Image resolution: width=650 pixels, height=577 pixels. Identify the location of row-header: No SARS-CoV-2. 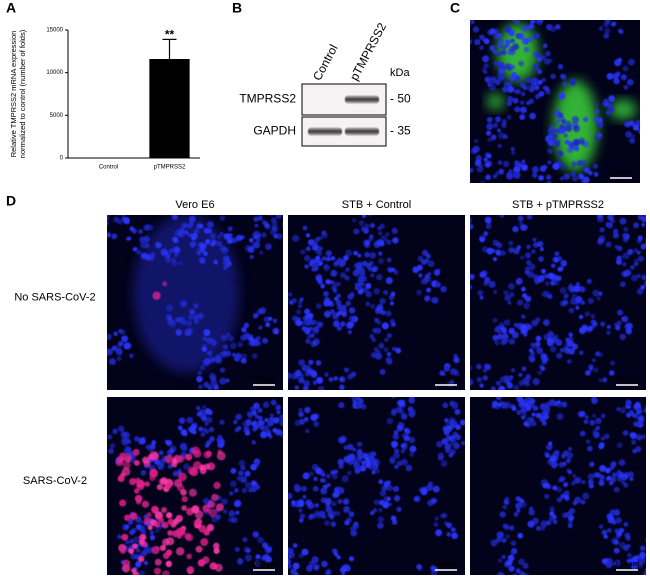
(54, 297).